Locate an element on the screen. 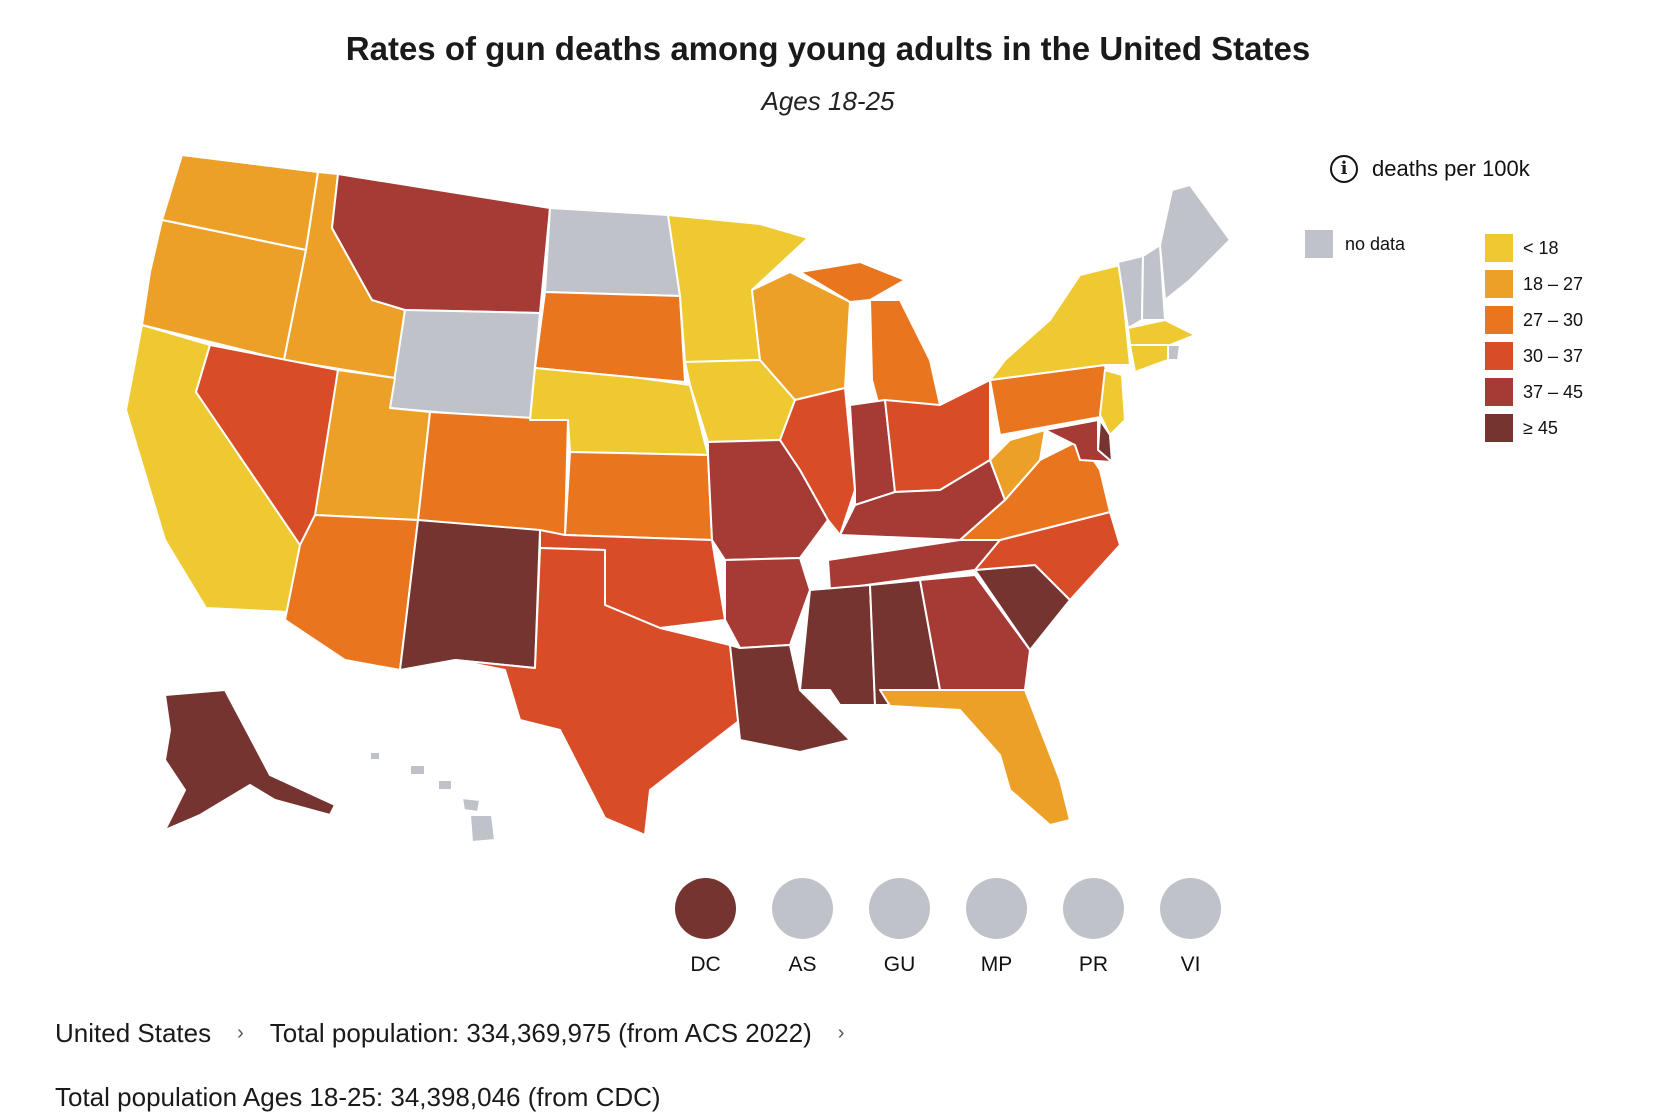  legend-bin: ≥ 45 is located at coordinates (1534, 428).